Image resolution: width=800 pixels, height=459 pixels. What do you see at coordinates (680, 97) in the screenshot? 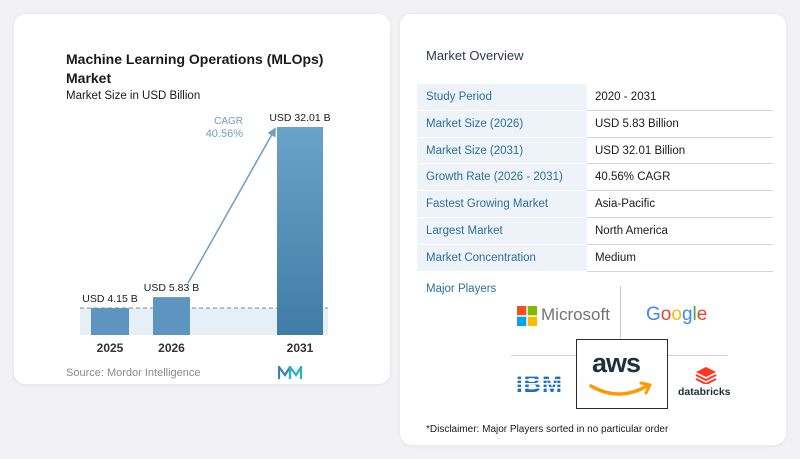
I see `overview-row-value: 2020 - 2031` at bounding box center [680, 97].